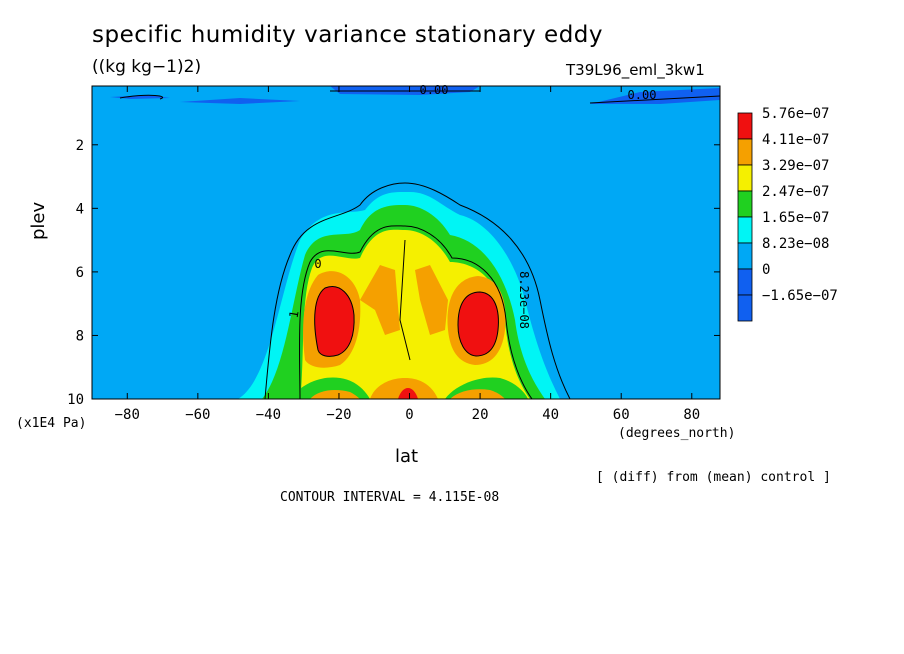 Image resolution: width=904 pixels, height=654 pixels. I want to click on x-tick-label: −60, so click(197, 415).